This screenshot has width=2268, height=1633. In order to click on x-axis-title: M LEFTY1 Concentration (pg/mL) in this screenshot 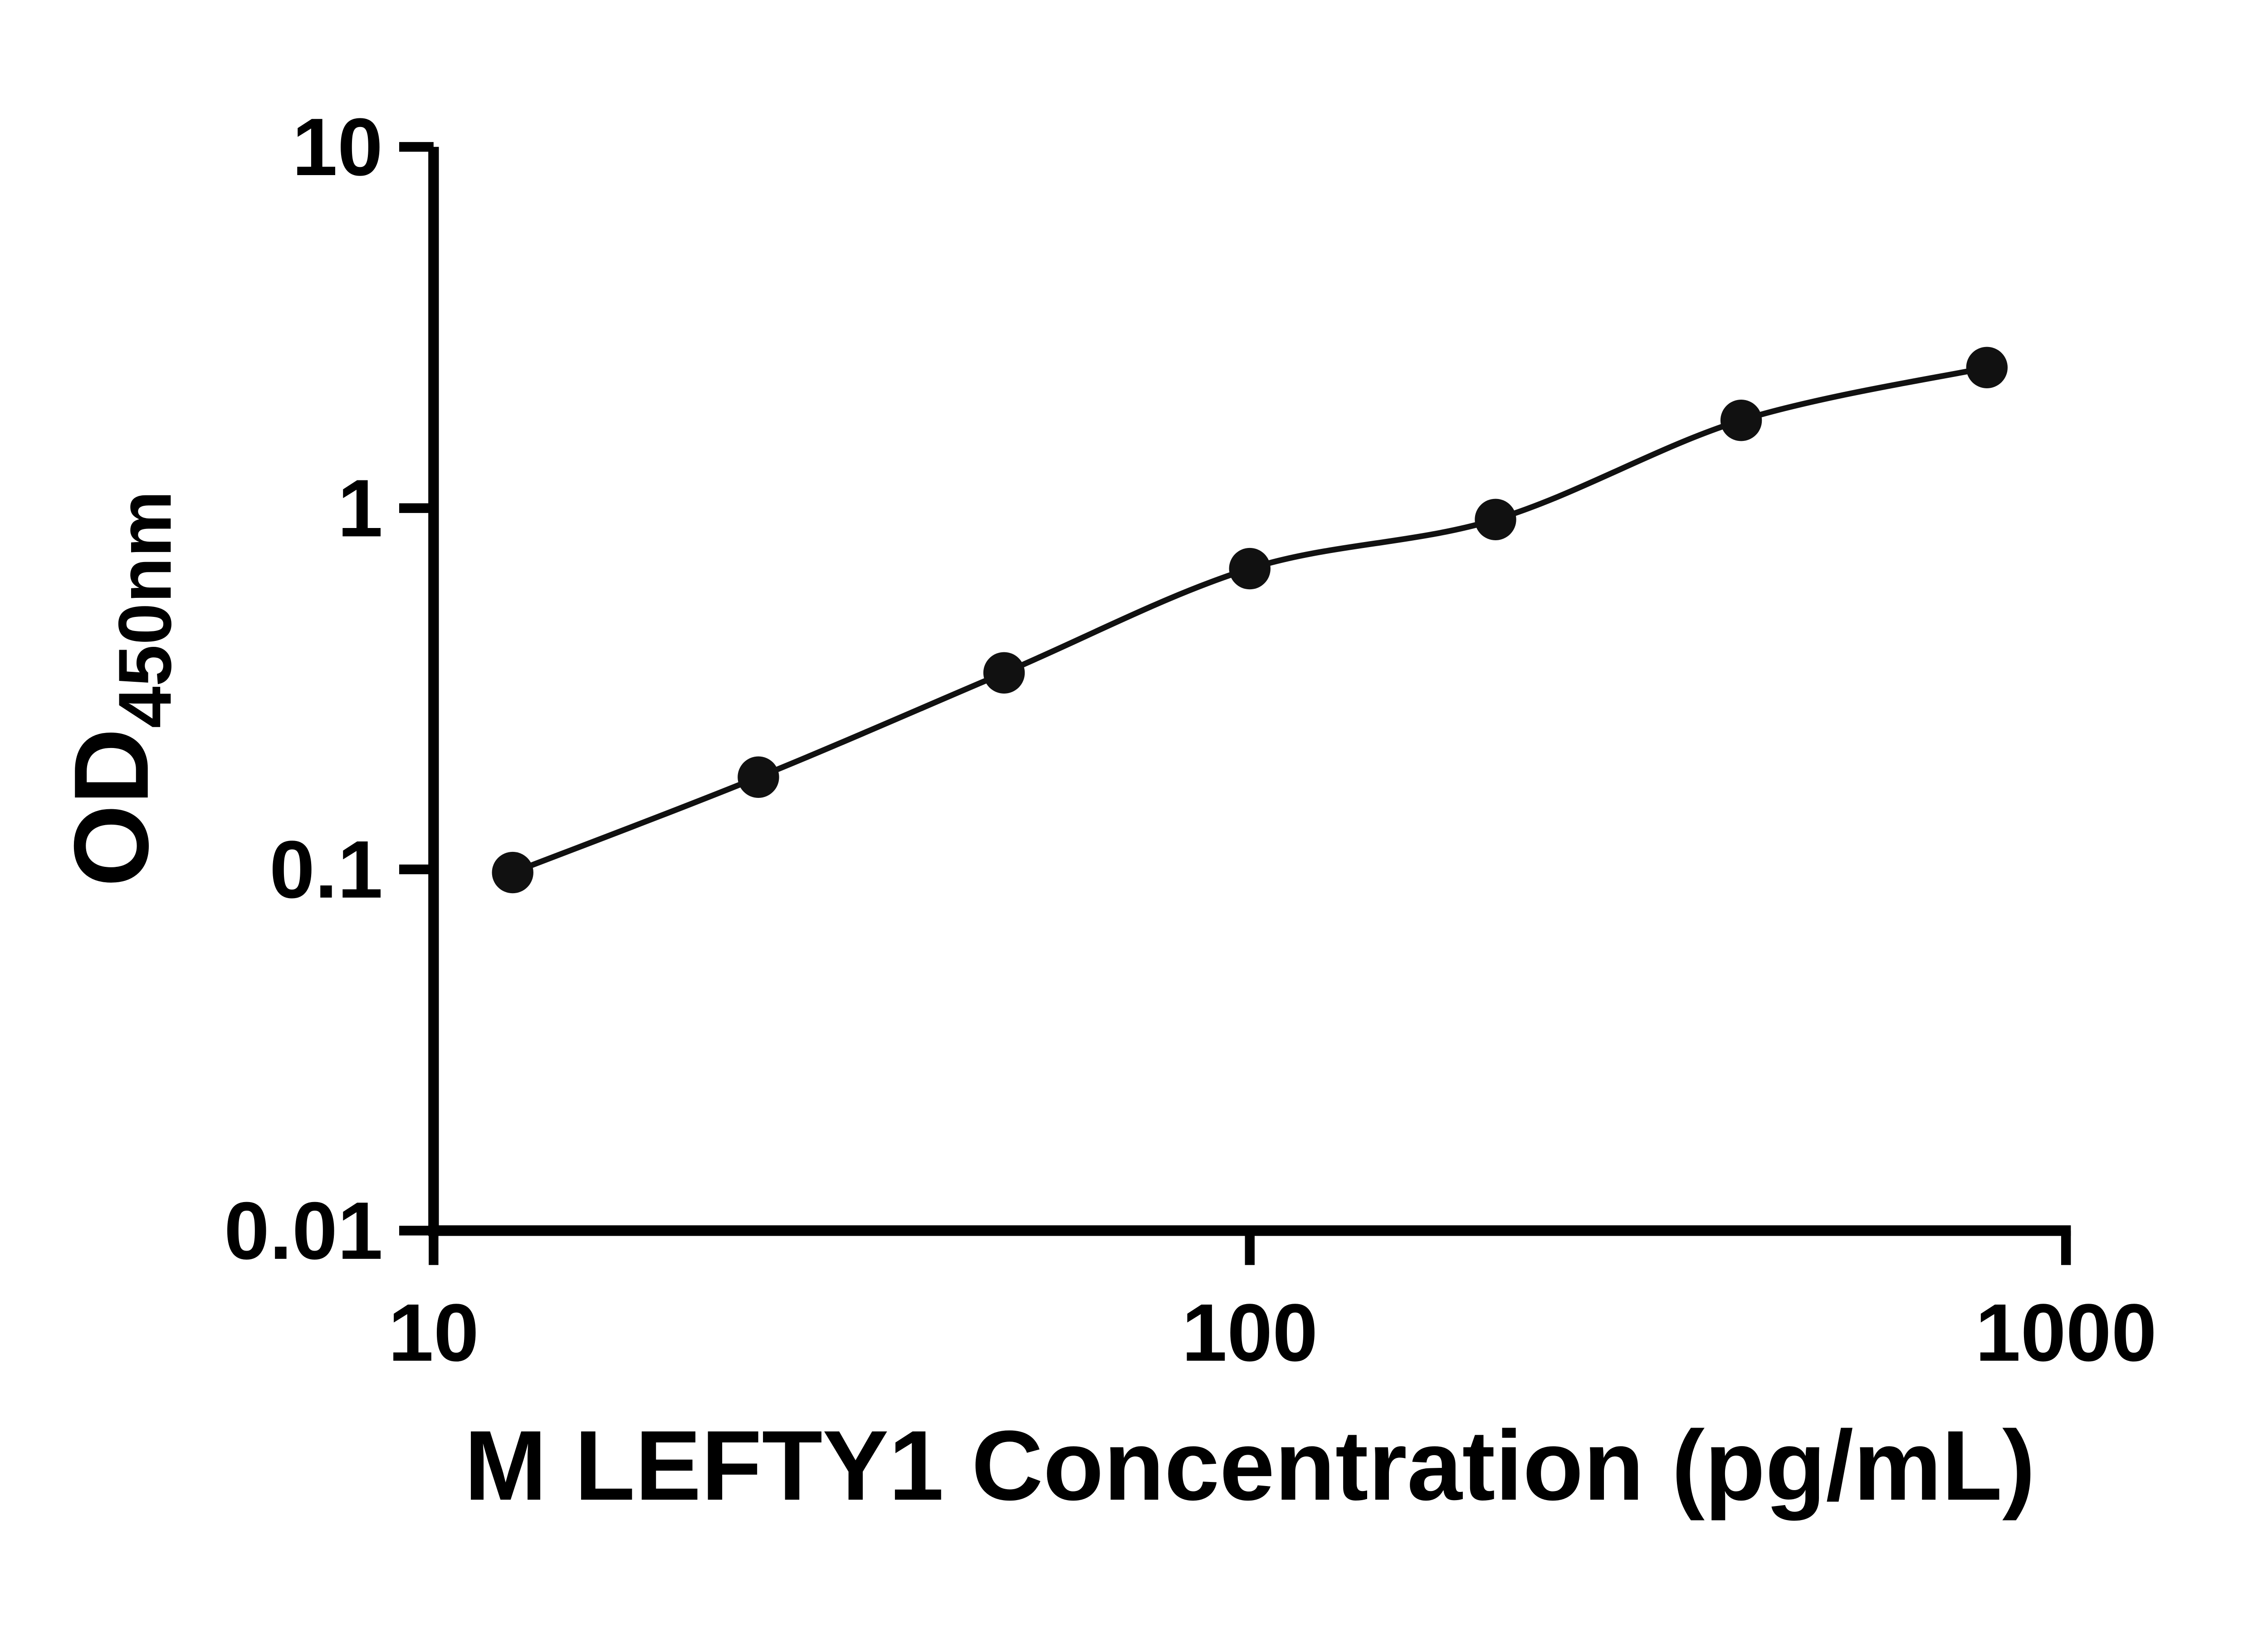, I will do `click(1250, 1465)`.